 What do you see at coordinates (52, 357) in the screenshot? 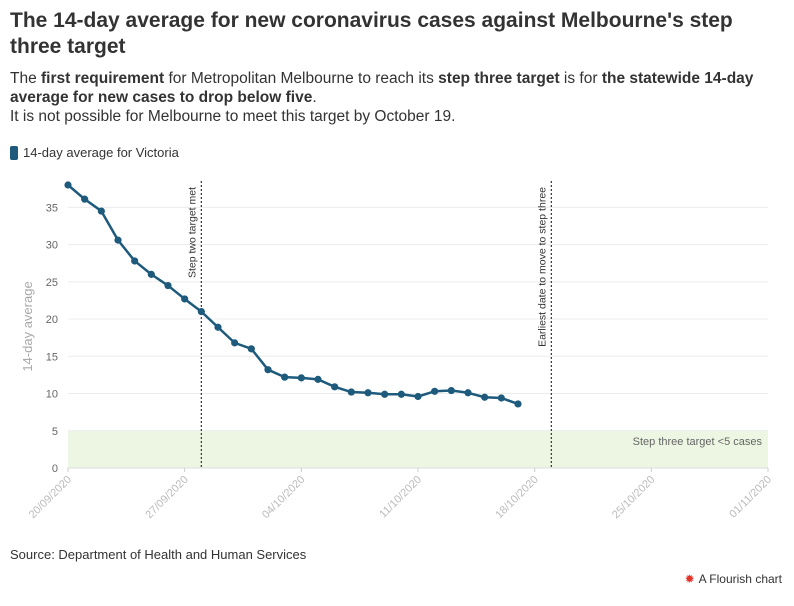
I see `y-tick-label: 15` at bounding box center [52, 357].